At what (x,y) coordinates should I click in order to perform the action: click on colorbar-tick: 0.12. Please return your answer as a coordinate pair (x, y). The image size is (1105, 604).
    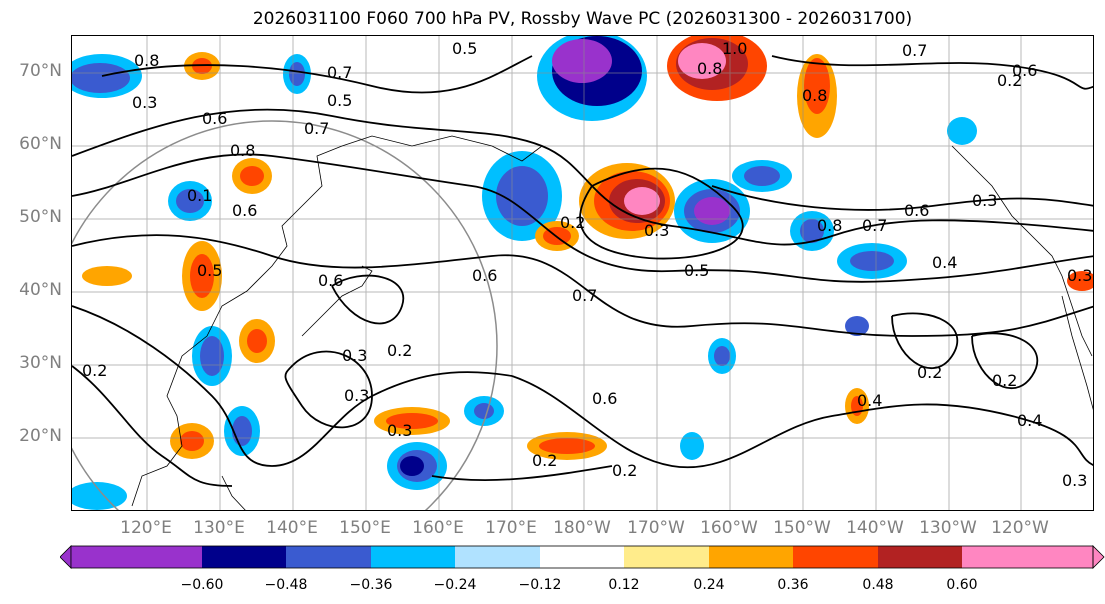
    Looking at the image, I should click on (624, 585).